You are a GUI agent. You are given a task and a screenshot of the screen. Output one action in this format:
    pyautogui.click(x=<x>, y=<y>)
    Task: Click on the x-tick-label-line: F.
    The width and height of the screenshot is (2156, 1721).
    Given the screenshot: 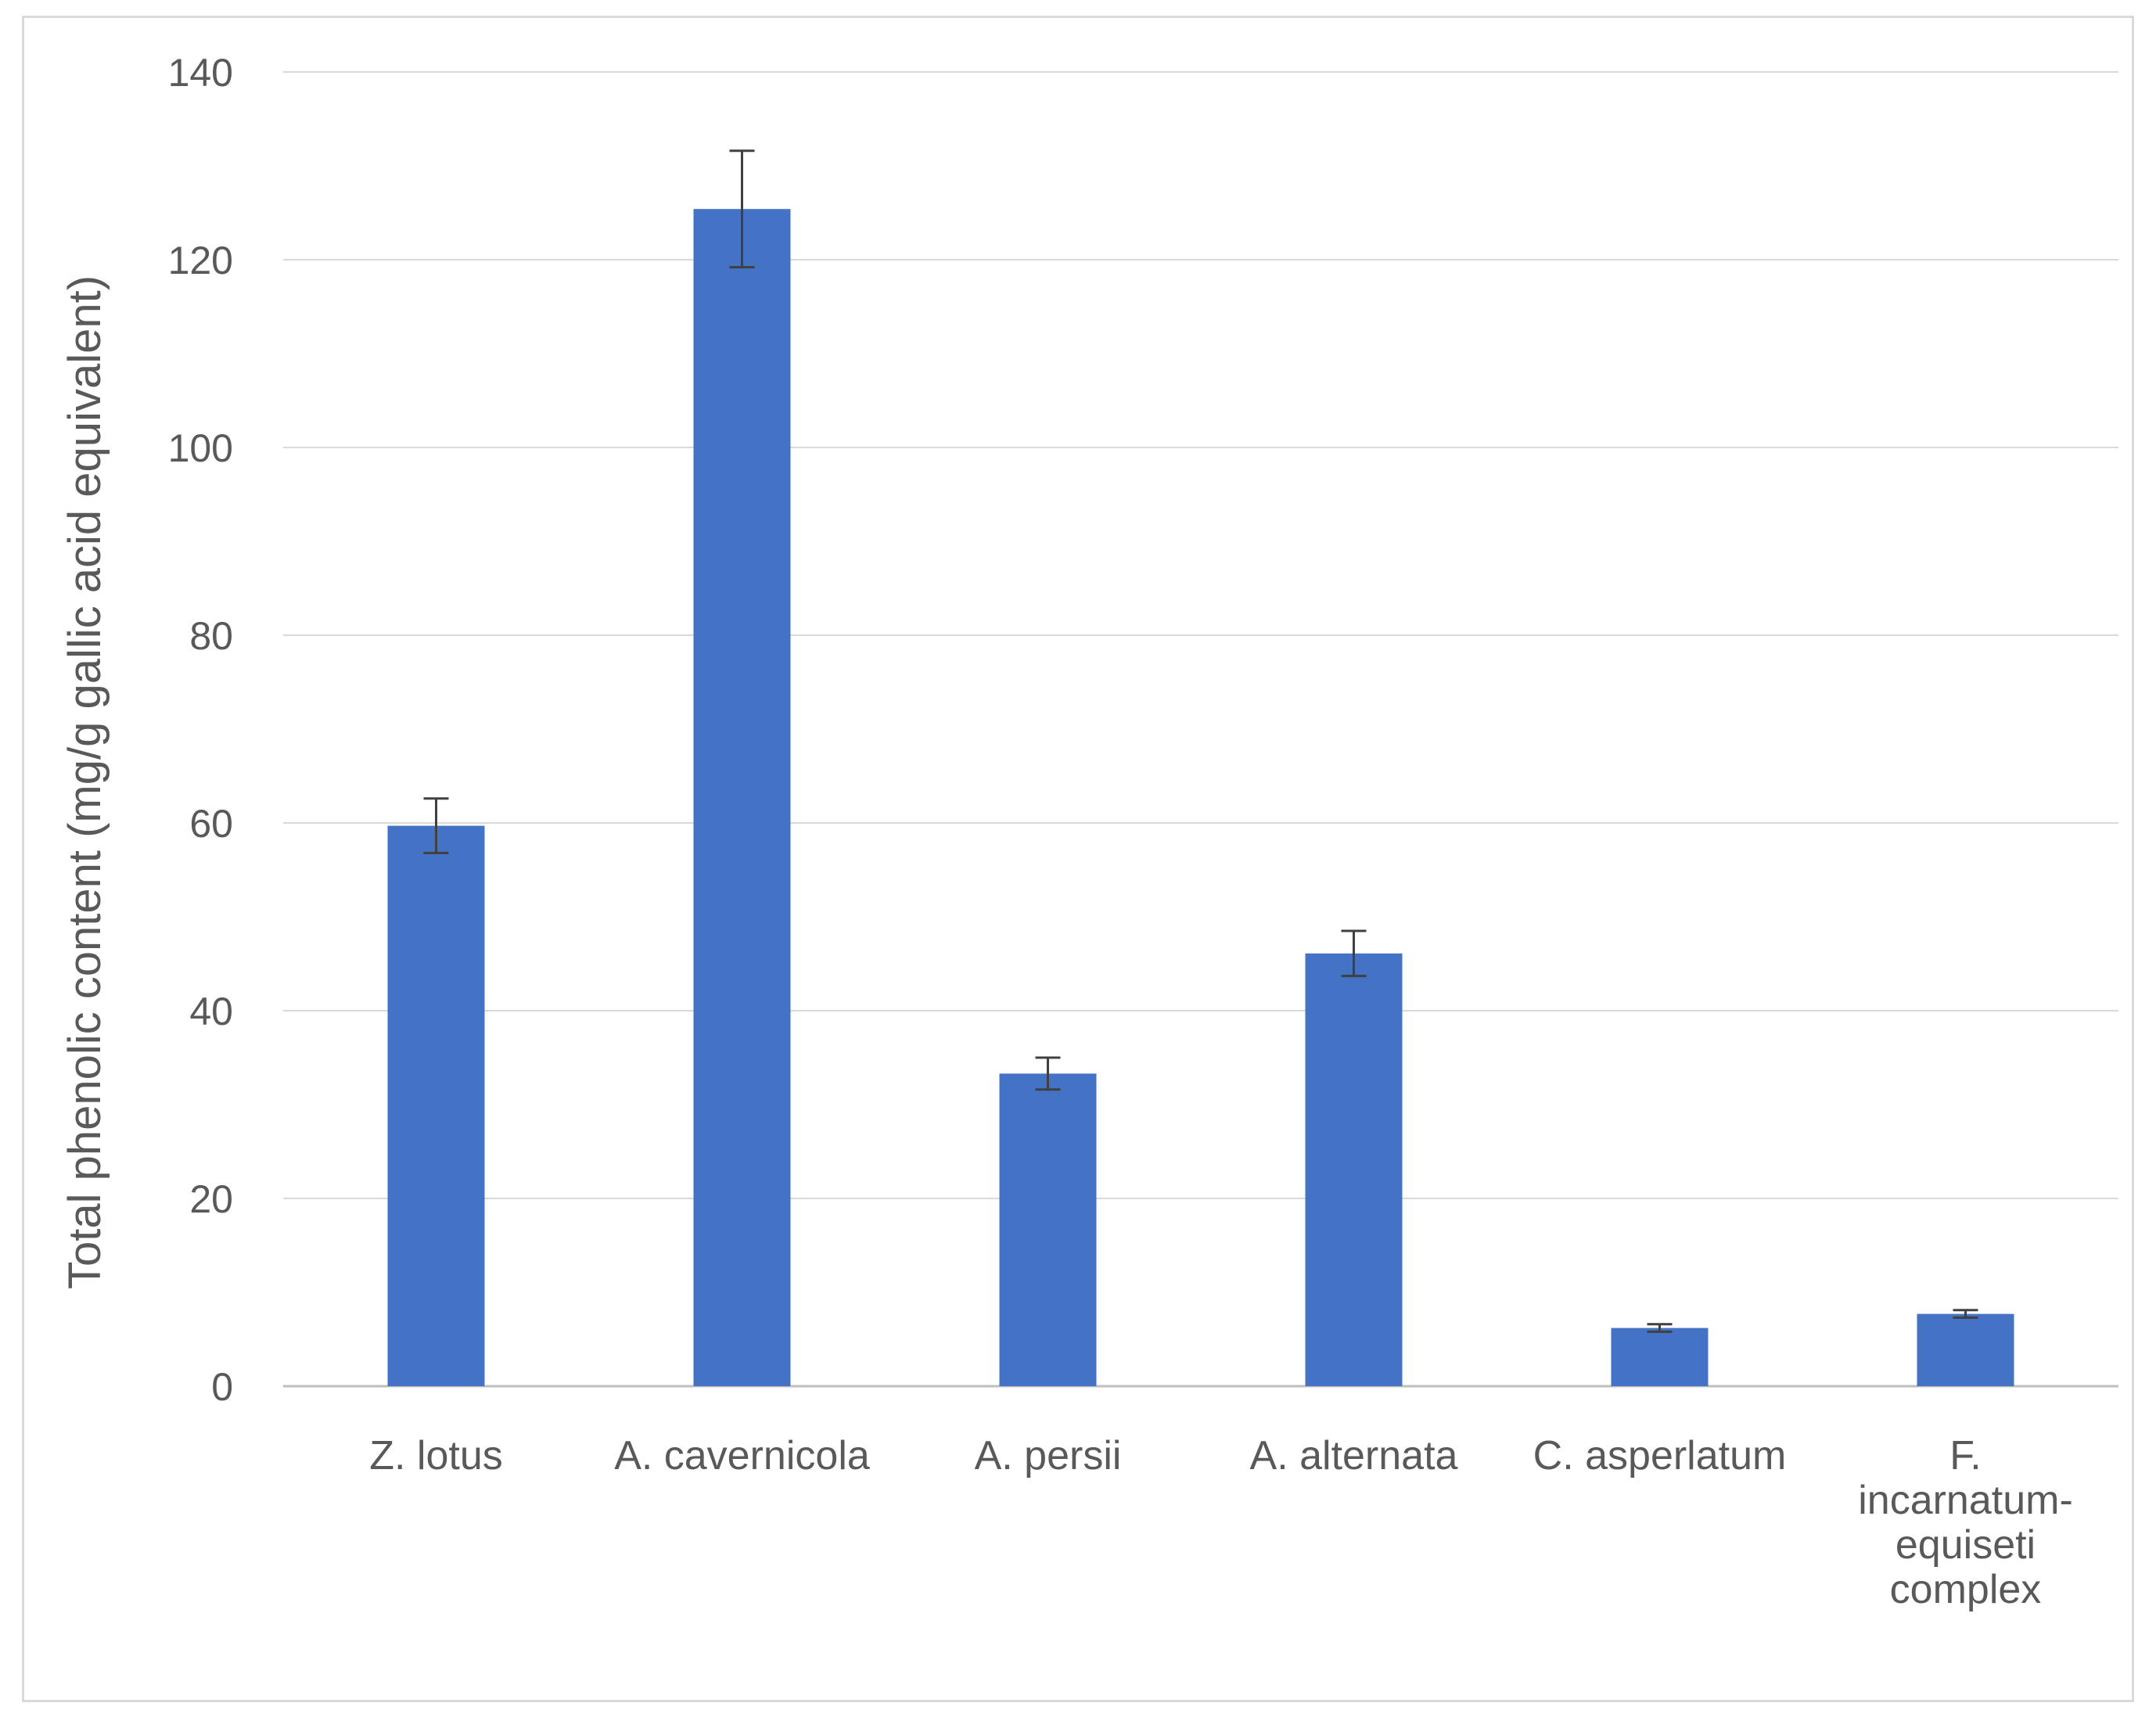 What is the action you would take?
    pyautogui.click(x=1965, y=1455)
    